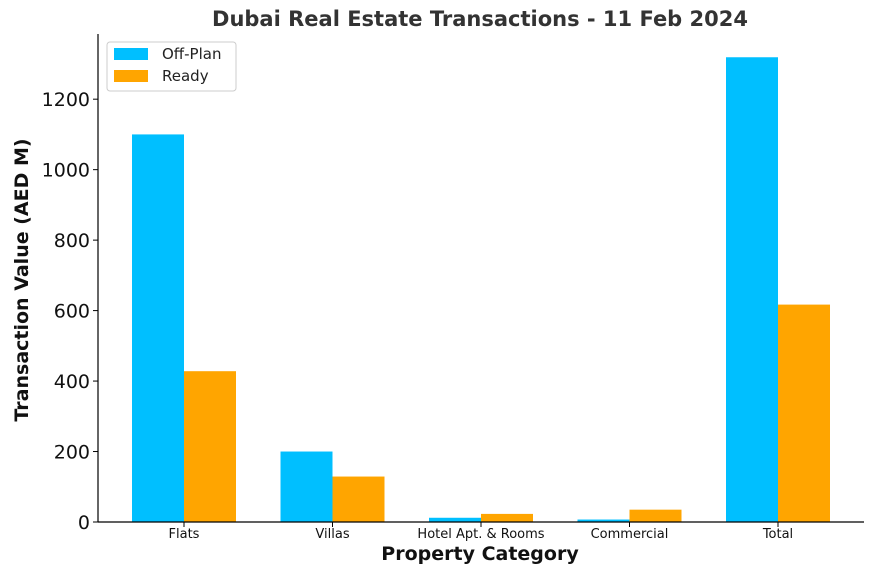 The height and width of the screenshot is (574, 875). What do you see at coordinates (332, 534) in the screenshot?
I see `x-tick-label: Villas` at bounding box center [332, 534].